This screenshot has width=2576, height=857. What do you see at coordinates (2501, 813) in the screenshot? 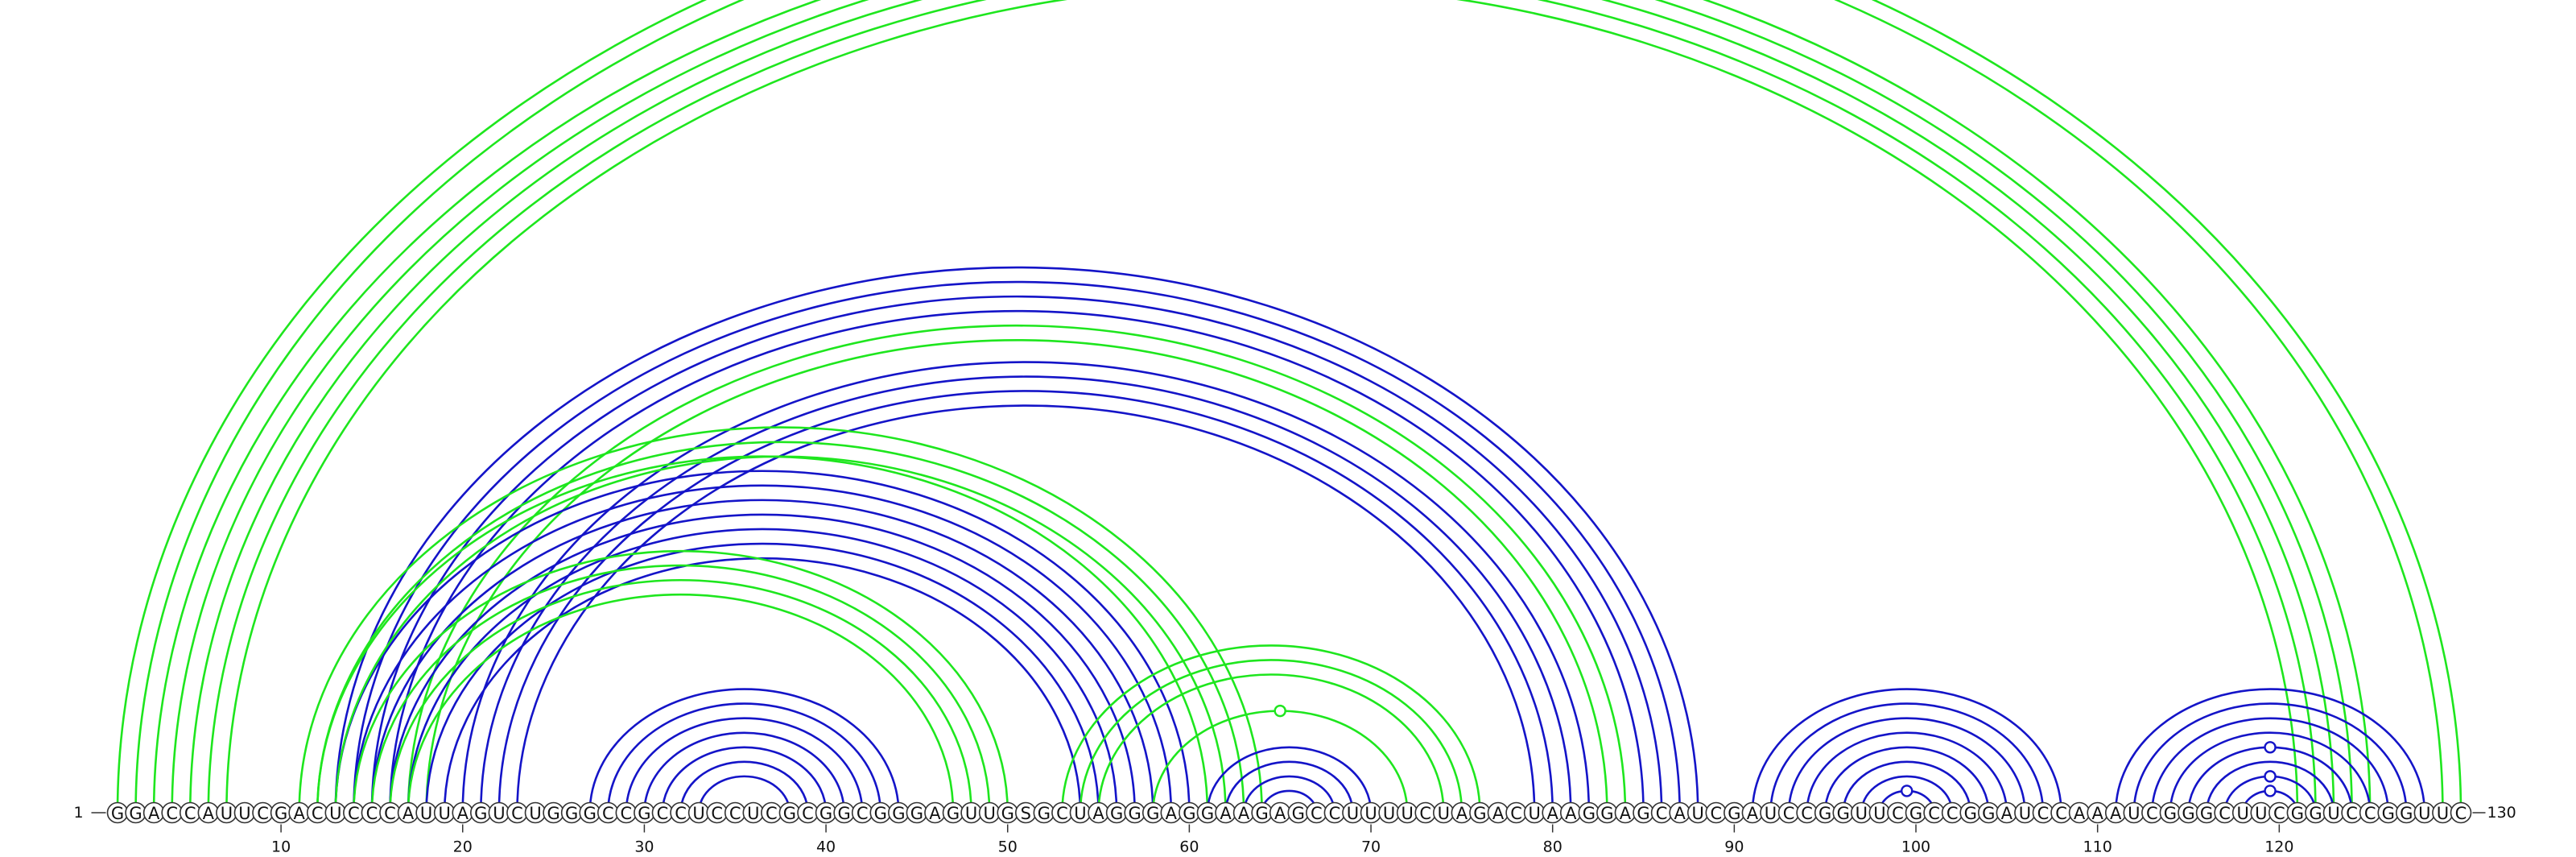
I see `sequence-end-label: 130` at bounding box center [2501, 813].